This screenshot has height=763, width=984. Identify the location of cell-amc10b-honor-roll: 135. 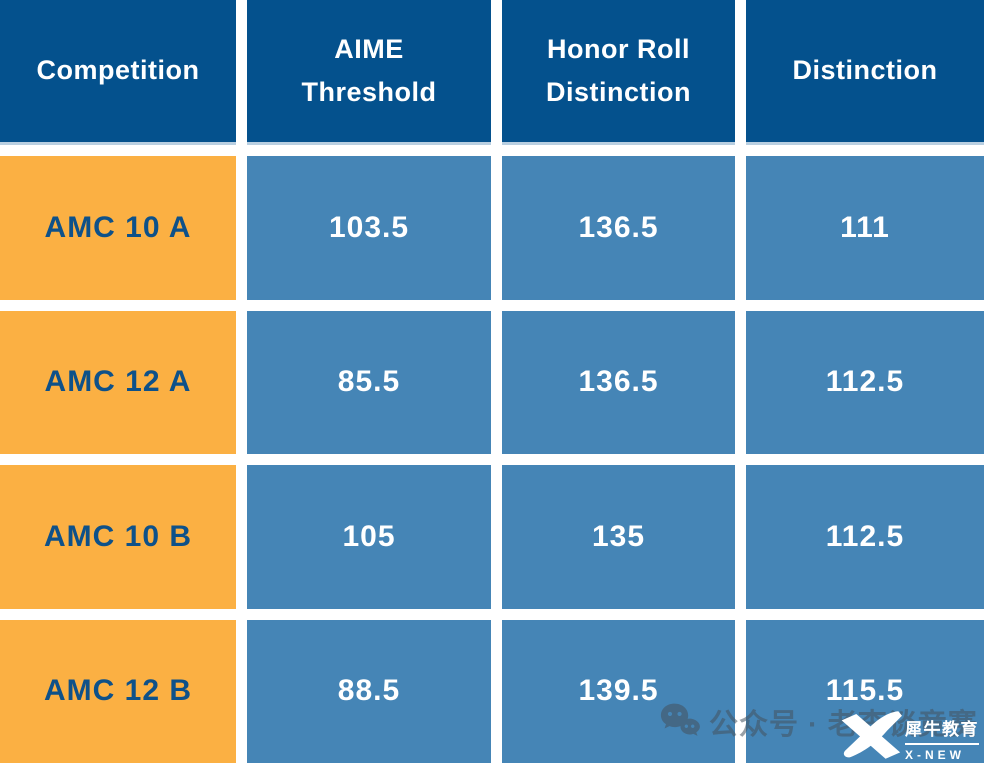
(618, 537).